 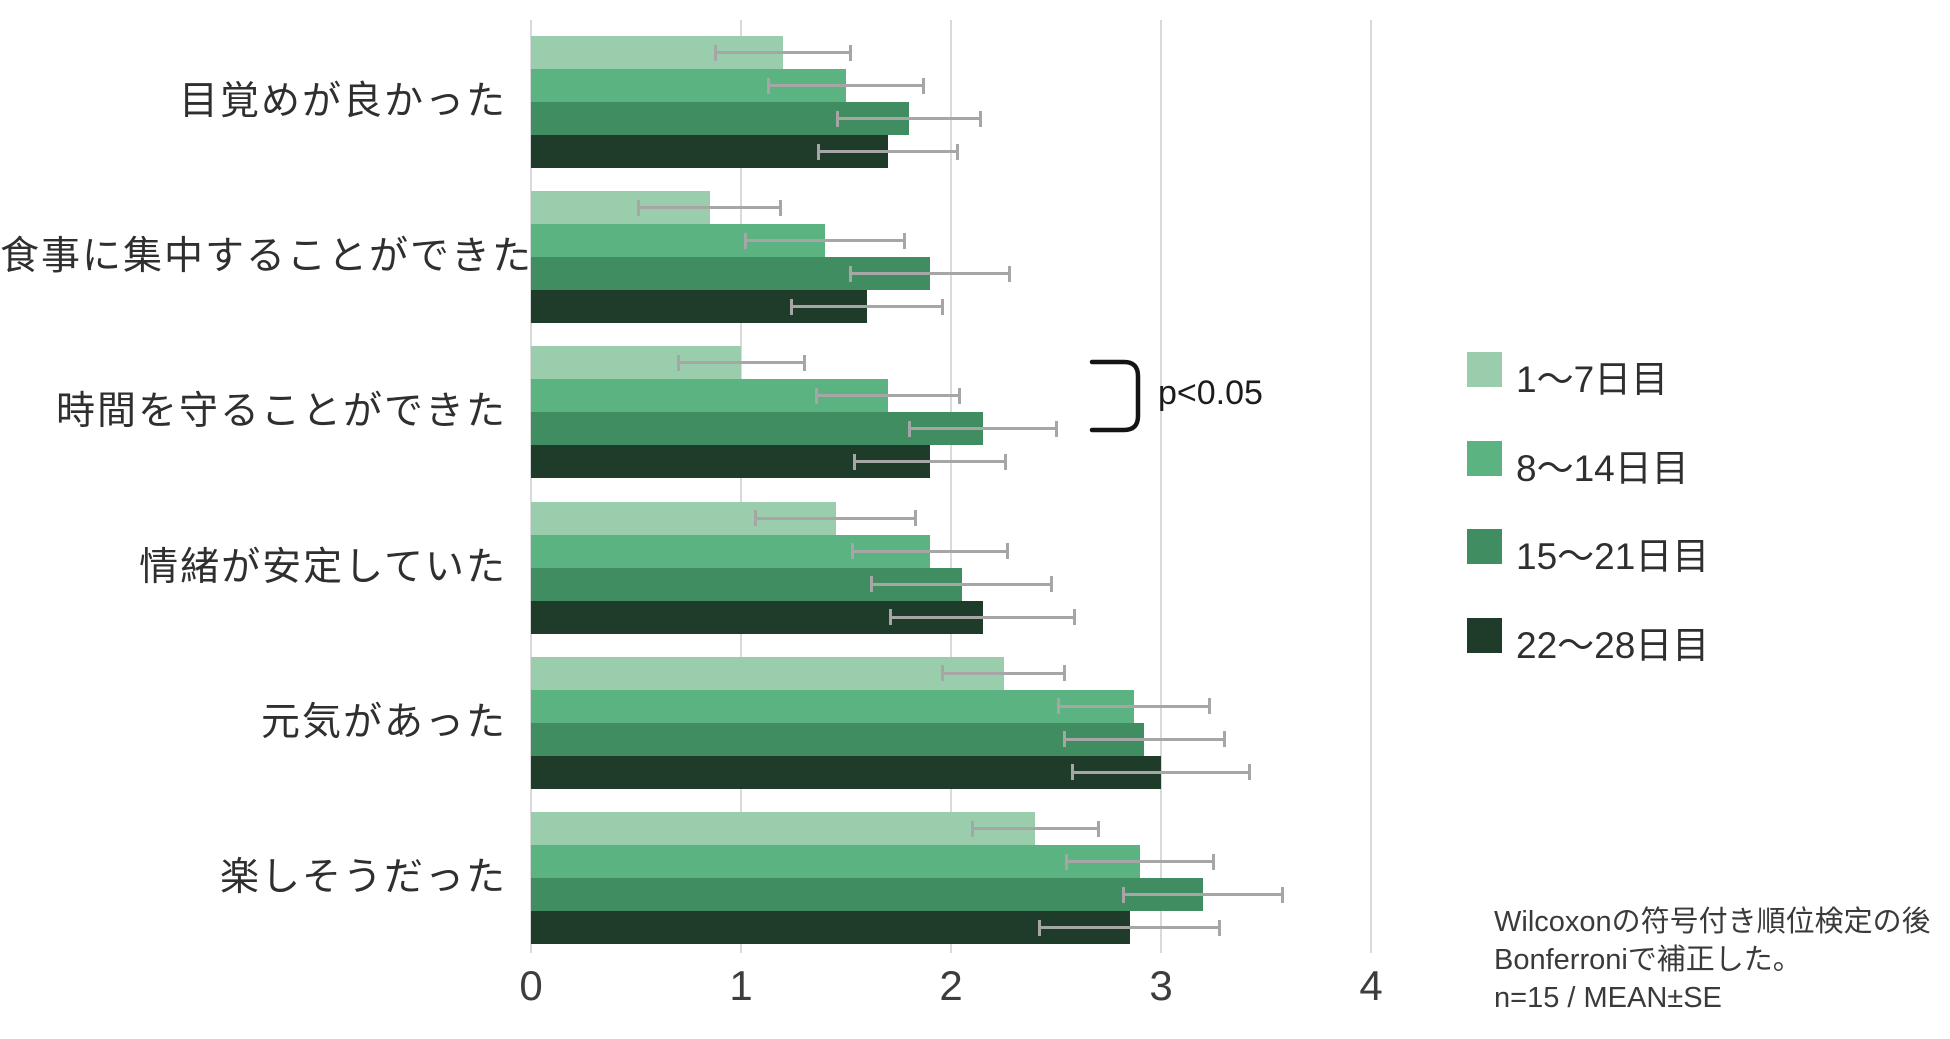 What do you see at coordinates (363, 877) in the screenshot?
I see `category-label: 楽しそうだった` at bounding box center [363, 877].